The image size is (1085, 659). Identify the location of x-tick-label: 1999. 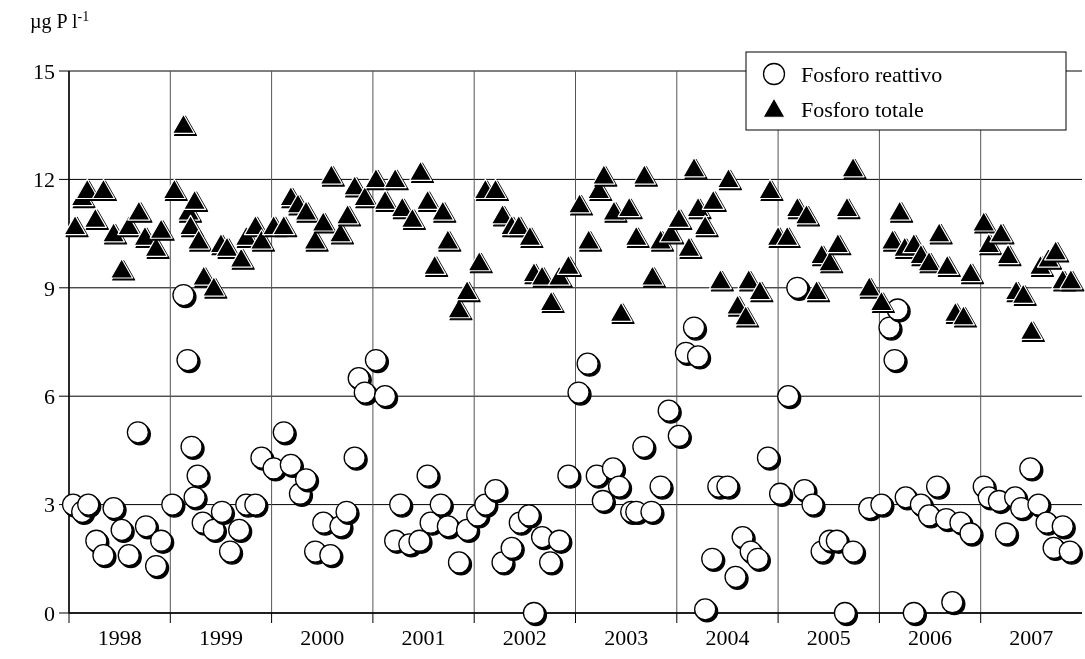
(220, 637).